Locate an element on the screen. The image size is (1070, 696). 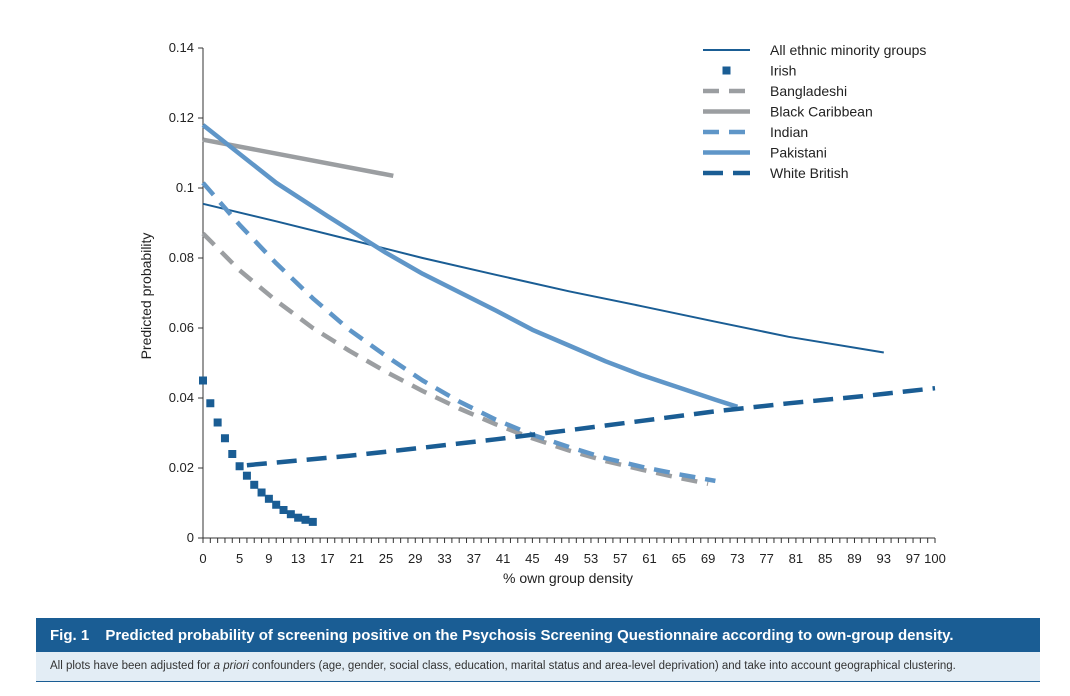
x-tick-label: 53 is located at coordinates (591, 558).